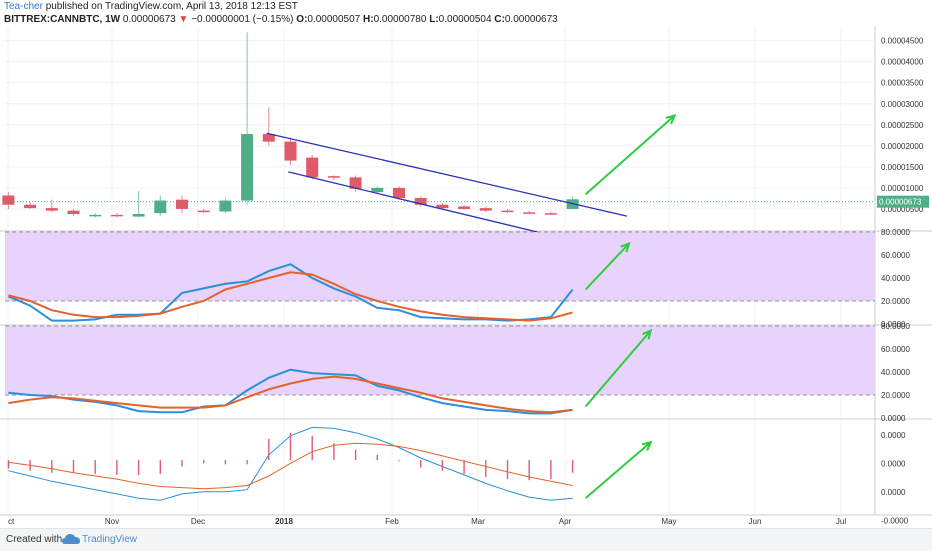 This screenshot has height=551, width=932. I want to click on osc2-arrow-shaft, so click(618, 368).